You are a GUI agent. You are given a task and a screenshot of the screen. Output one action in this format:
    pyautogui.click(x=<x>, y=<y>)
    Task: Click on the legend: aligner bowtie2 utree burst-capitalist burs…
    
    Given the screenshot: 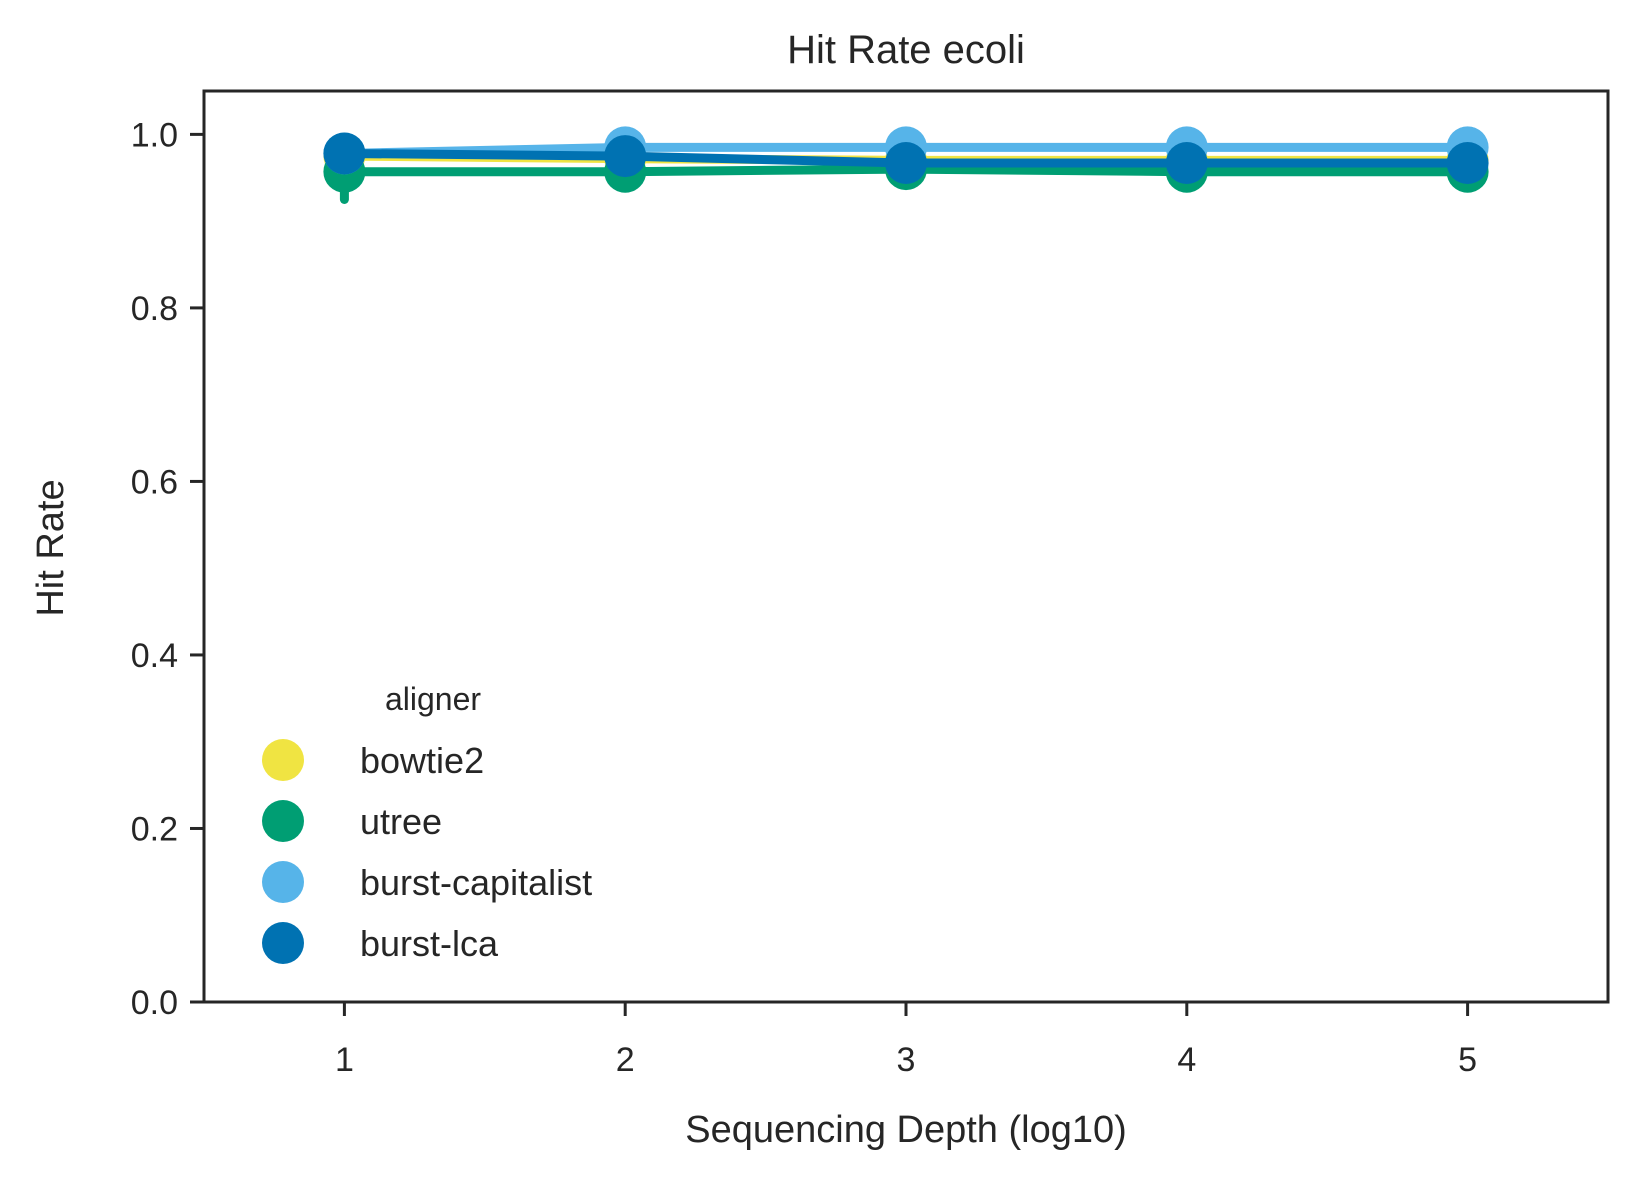 What is the action you would take?
    pyautogui.click(x=427, y=822)
    